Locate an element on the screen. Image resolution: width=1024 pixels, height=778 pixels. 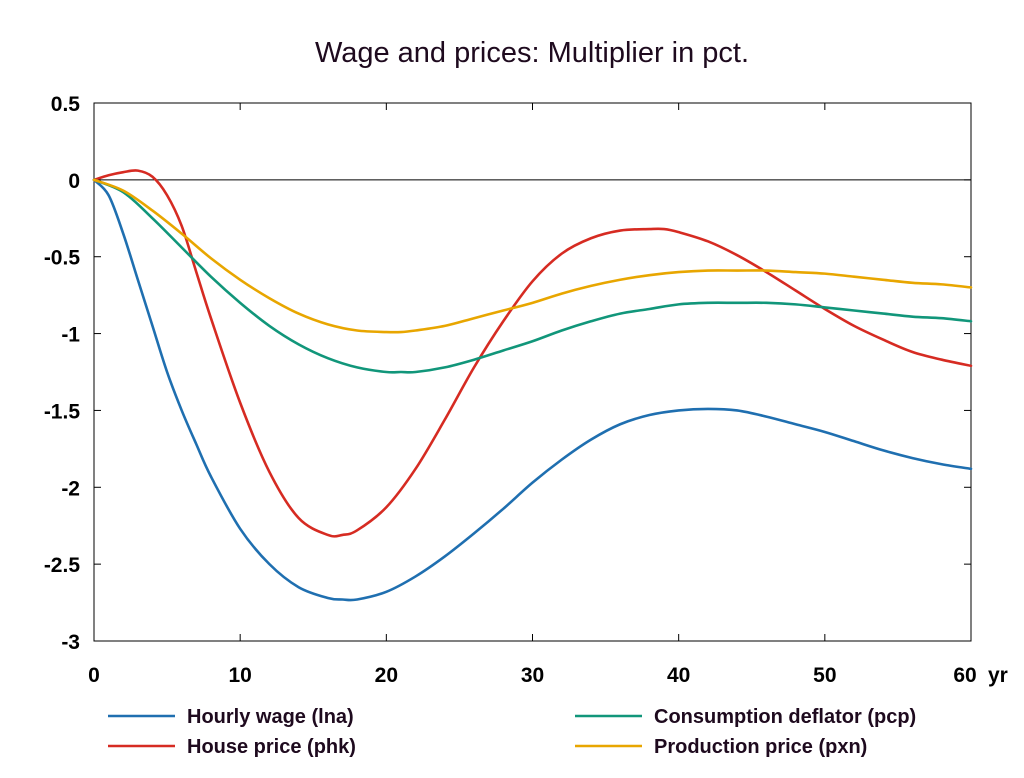
x-tick-label: 20 is located at coordinates (386, 675).